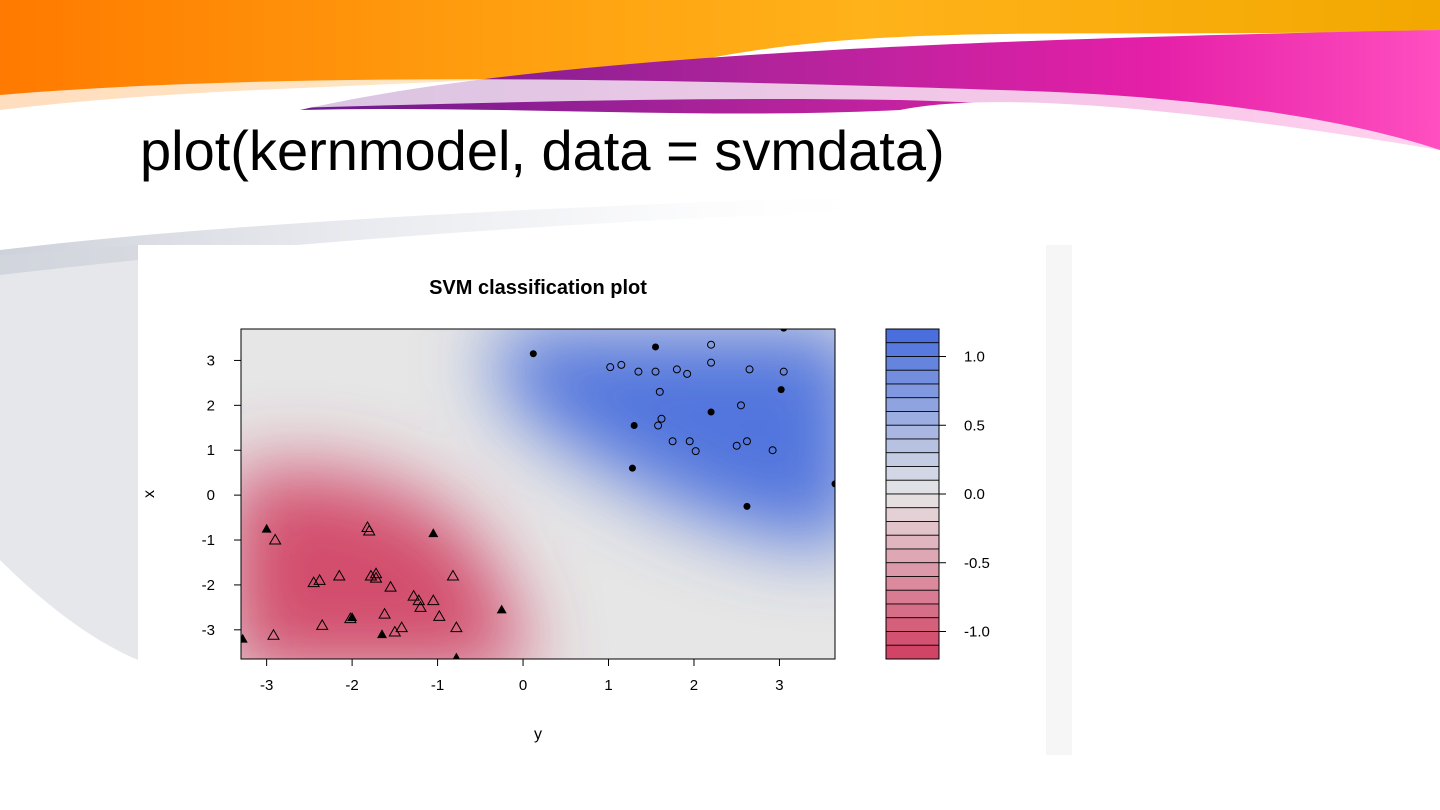  What do you see at coordinates (977, 563) in the screenshot?
I see `colorbar-tick-label: -0.5` at bounding box center [977, 563].